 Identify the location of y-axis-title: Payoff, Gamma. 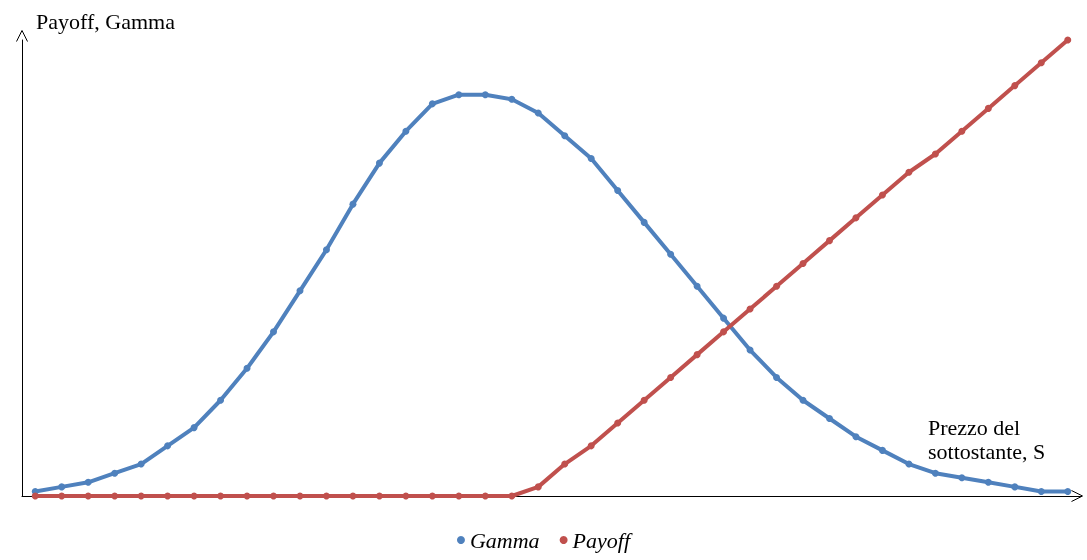
(106, 21).